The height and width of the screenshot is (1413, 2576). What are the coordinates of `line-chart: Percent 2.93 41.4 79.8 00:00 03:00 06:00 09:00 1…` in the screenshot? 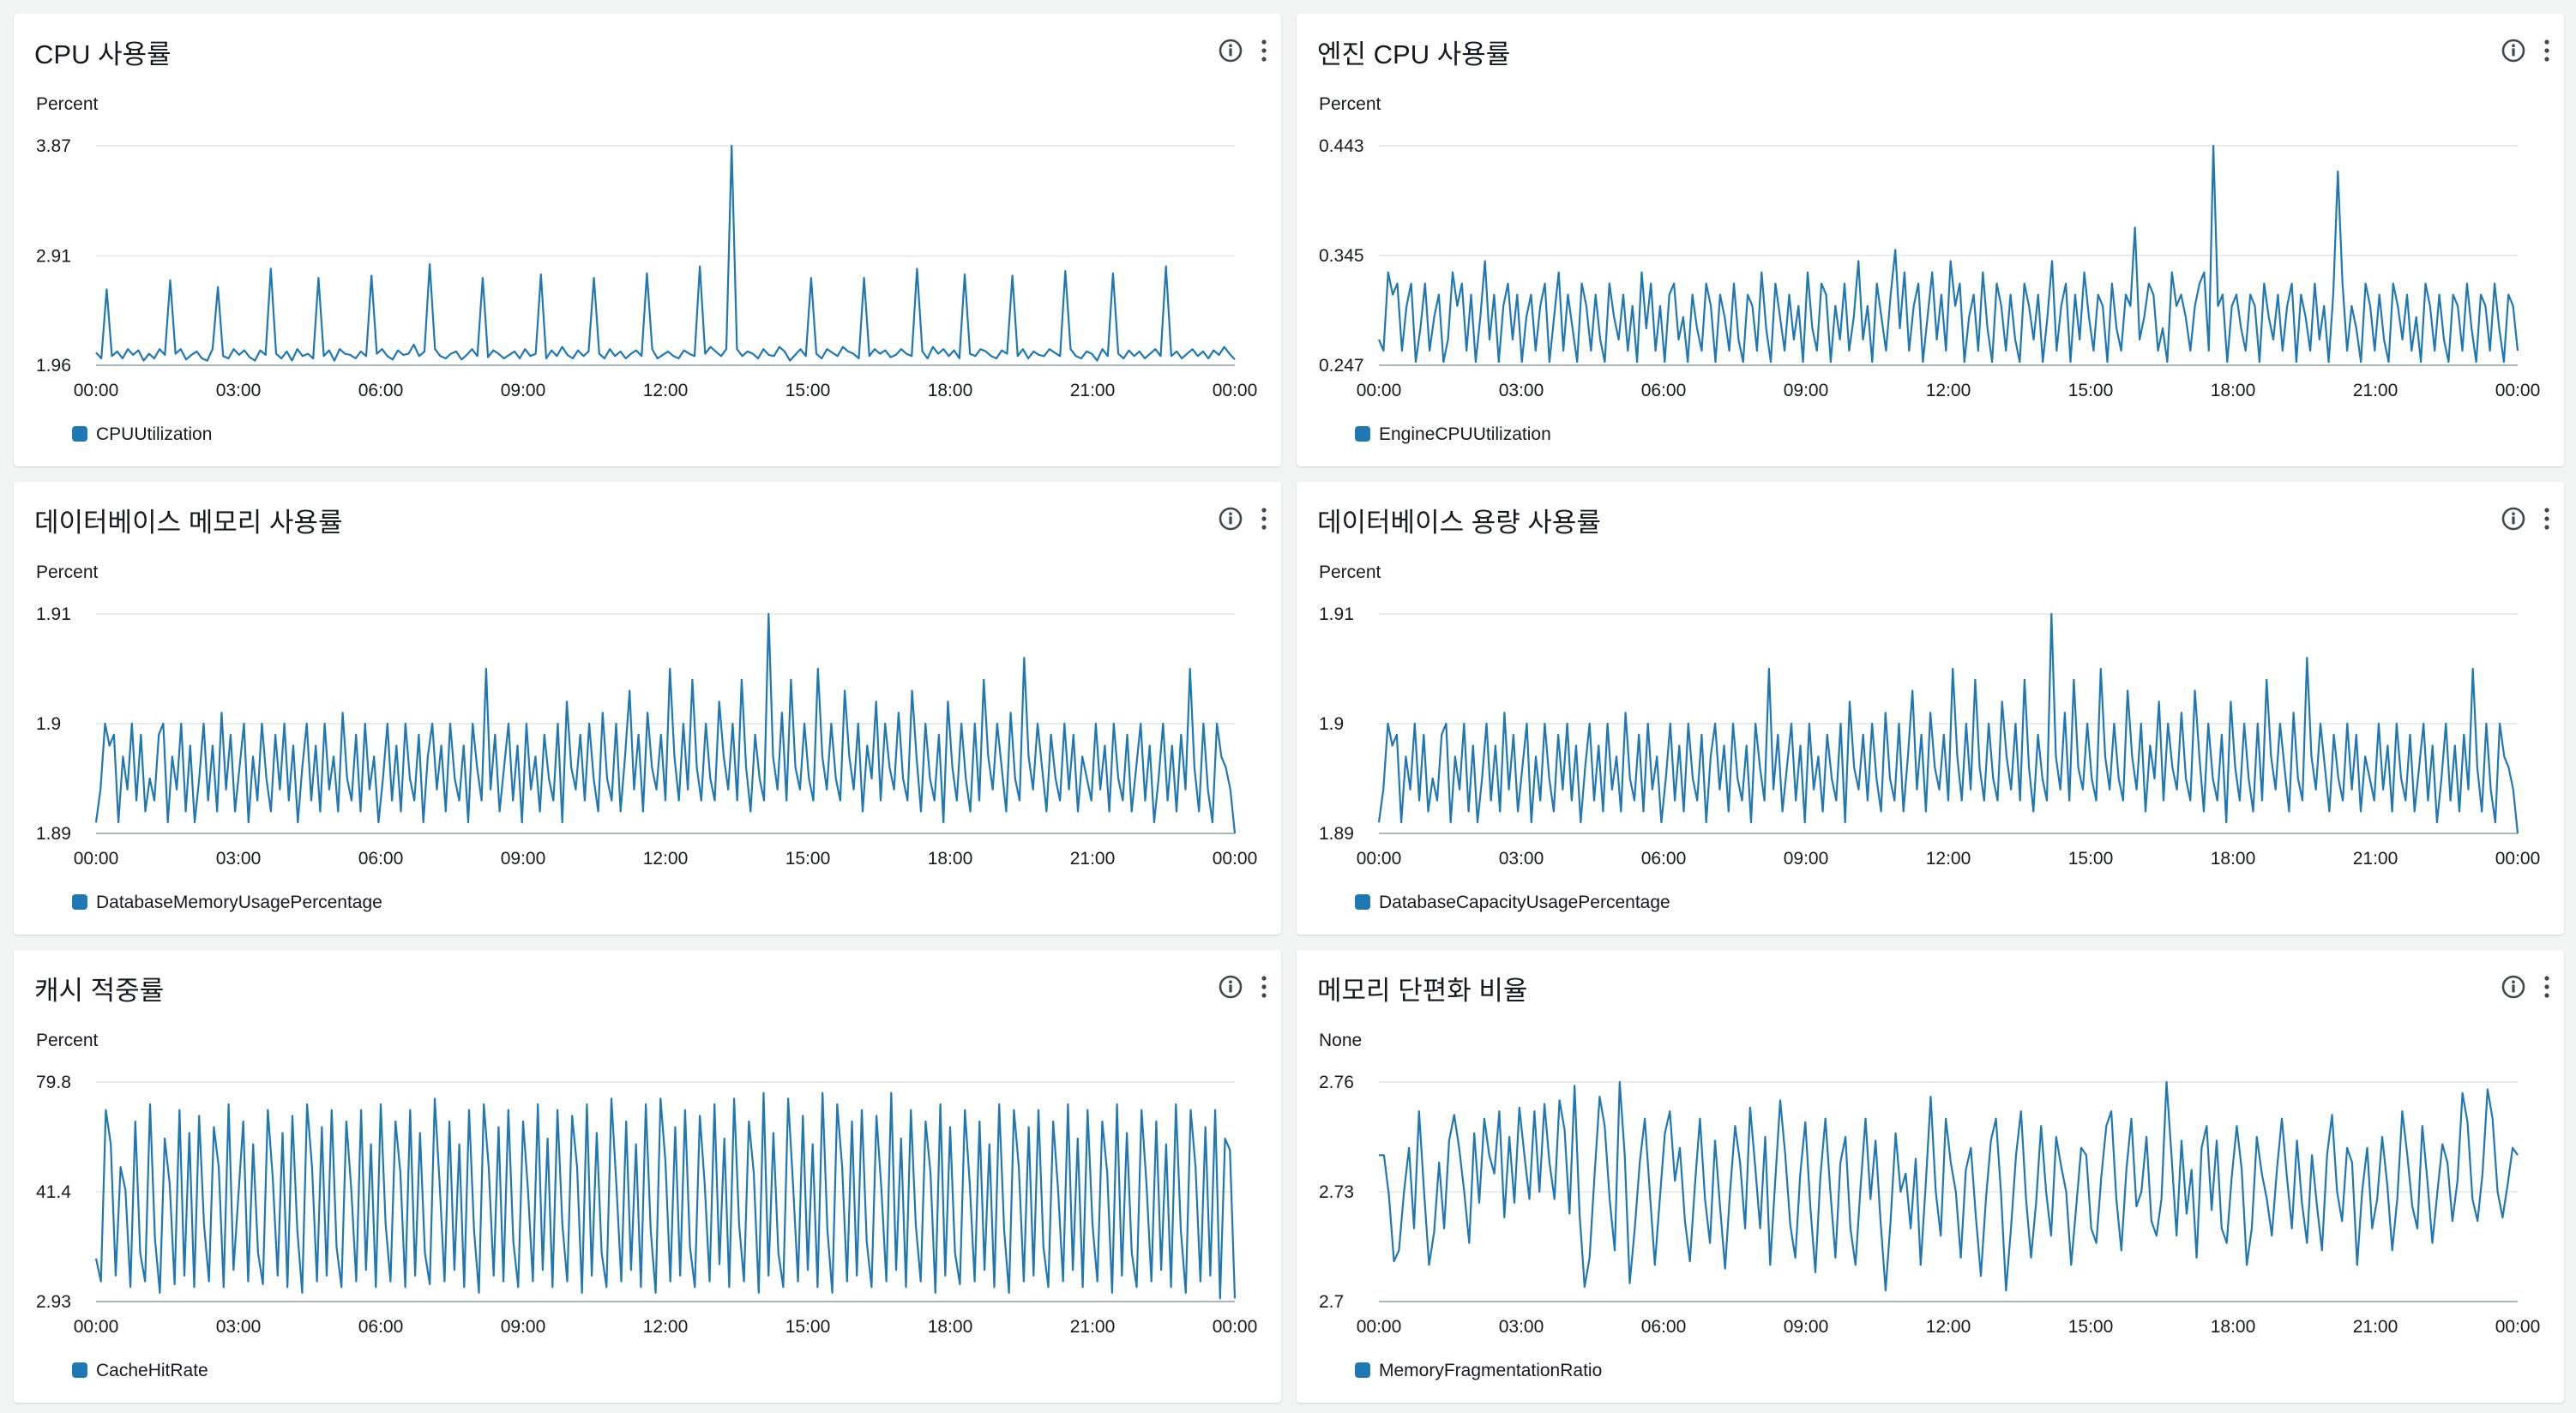 It's located at (647, 1205).